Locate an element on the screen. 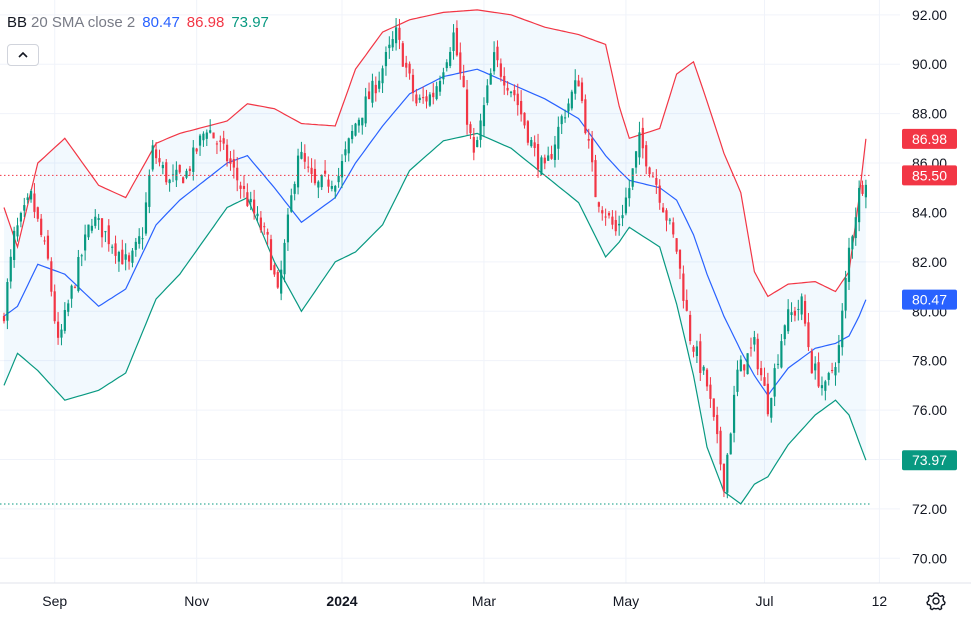  collapse-legend-button is located at coordinates (23, 55).